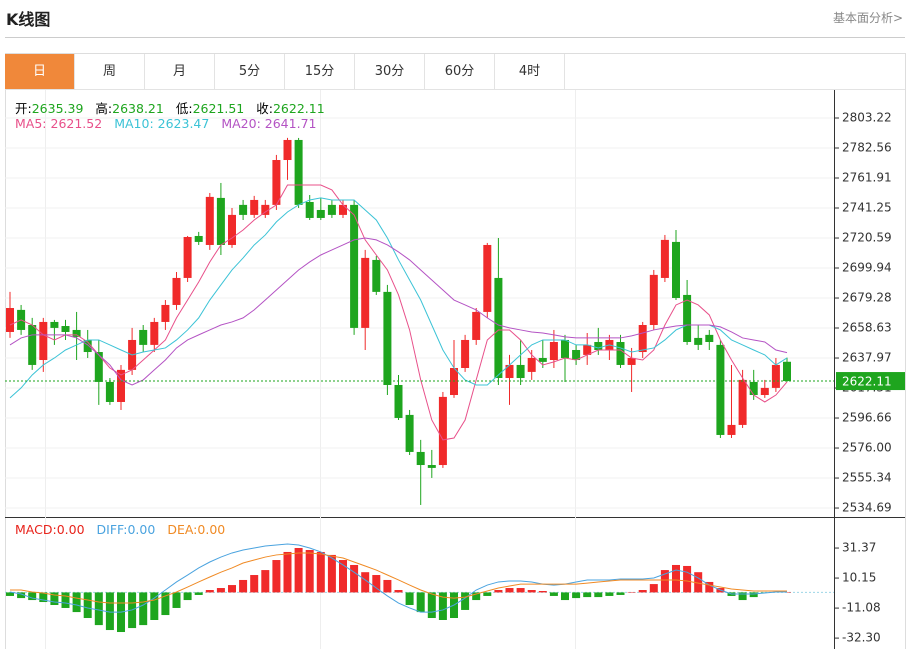  What do you see at coordinates (180, 71) in the screenshot?
I see `tab: 月` at bounding box center [180, 71].